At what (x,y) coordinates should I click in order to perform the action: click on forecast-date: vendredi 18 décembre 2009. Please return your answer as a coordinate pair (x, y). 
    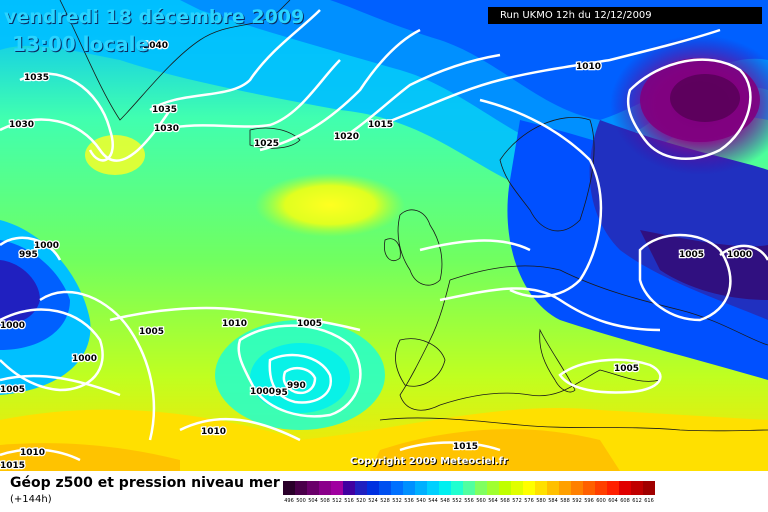
    Looking at the image, I should click on (154, 17).